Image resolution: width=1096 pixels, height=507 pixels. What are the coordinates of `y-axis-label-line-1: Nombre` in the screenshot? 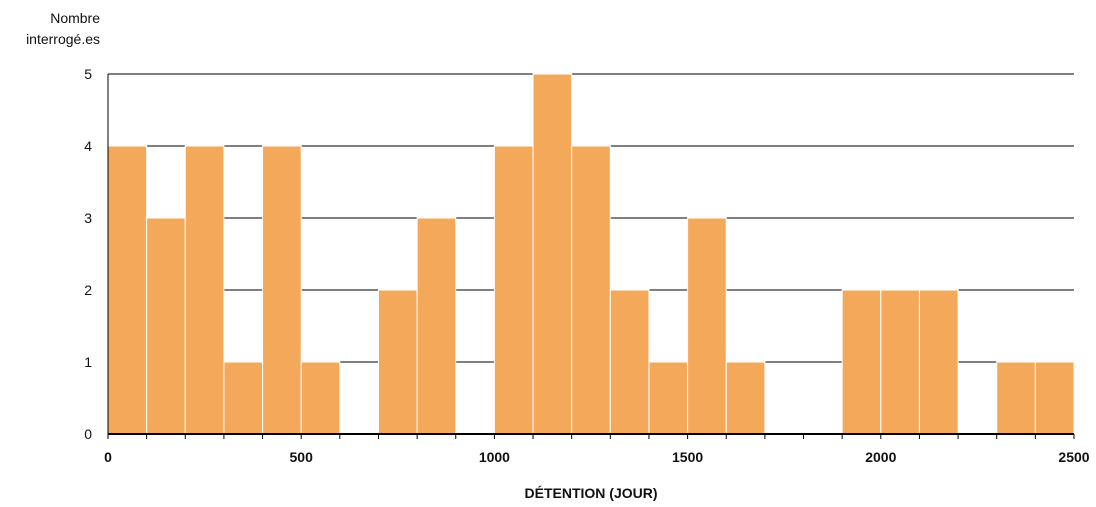 It's located at (75, 18).